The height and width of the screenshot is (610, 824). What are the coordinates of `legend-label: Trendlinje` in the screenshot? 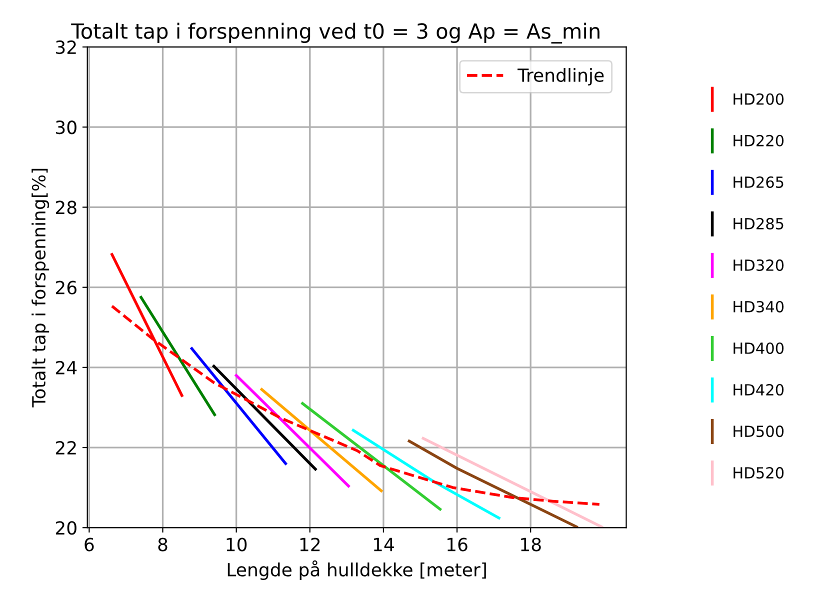 It's located at (561, 77).